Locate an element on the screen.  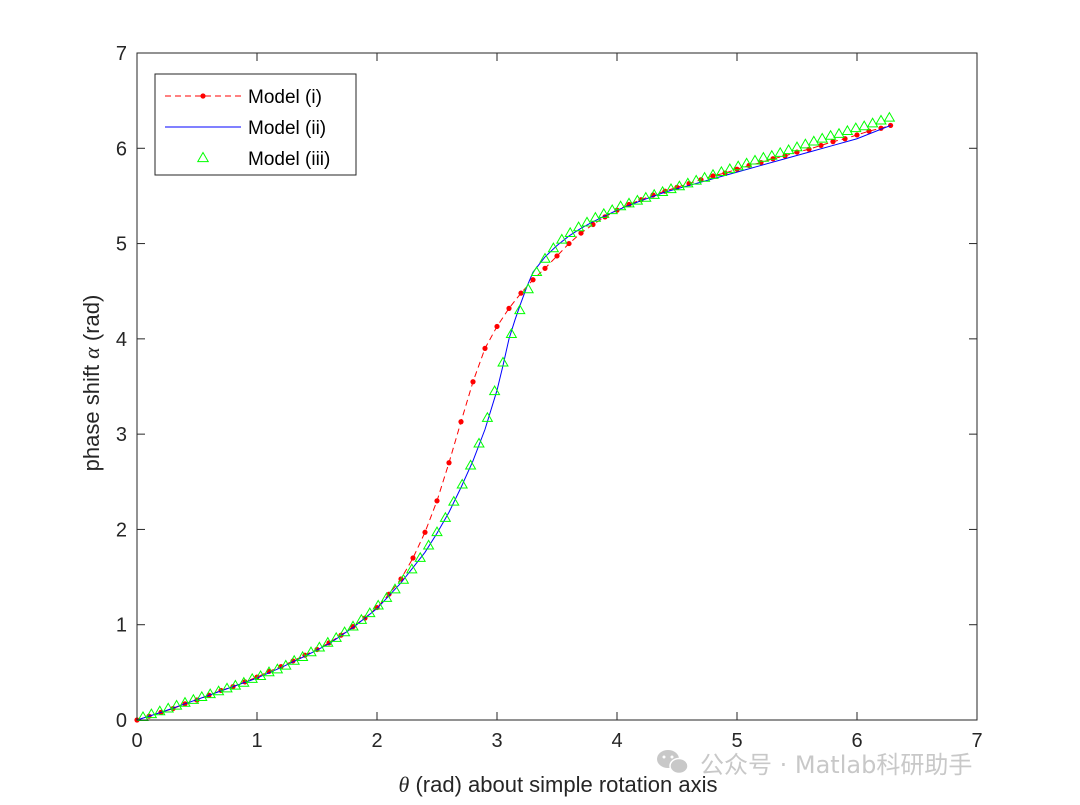
watermark: 公众号 · Matlab科研助手 is located at coordinates (814, 764).